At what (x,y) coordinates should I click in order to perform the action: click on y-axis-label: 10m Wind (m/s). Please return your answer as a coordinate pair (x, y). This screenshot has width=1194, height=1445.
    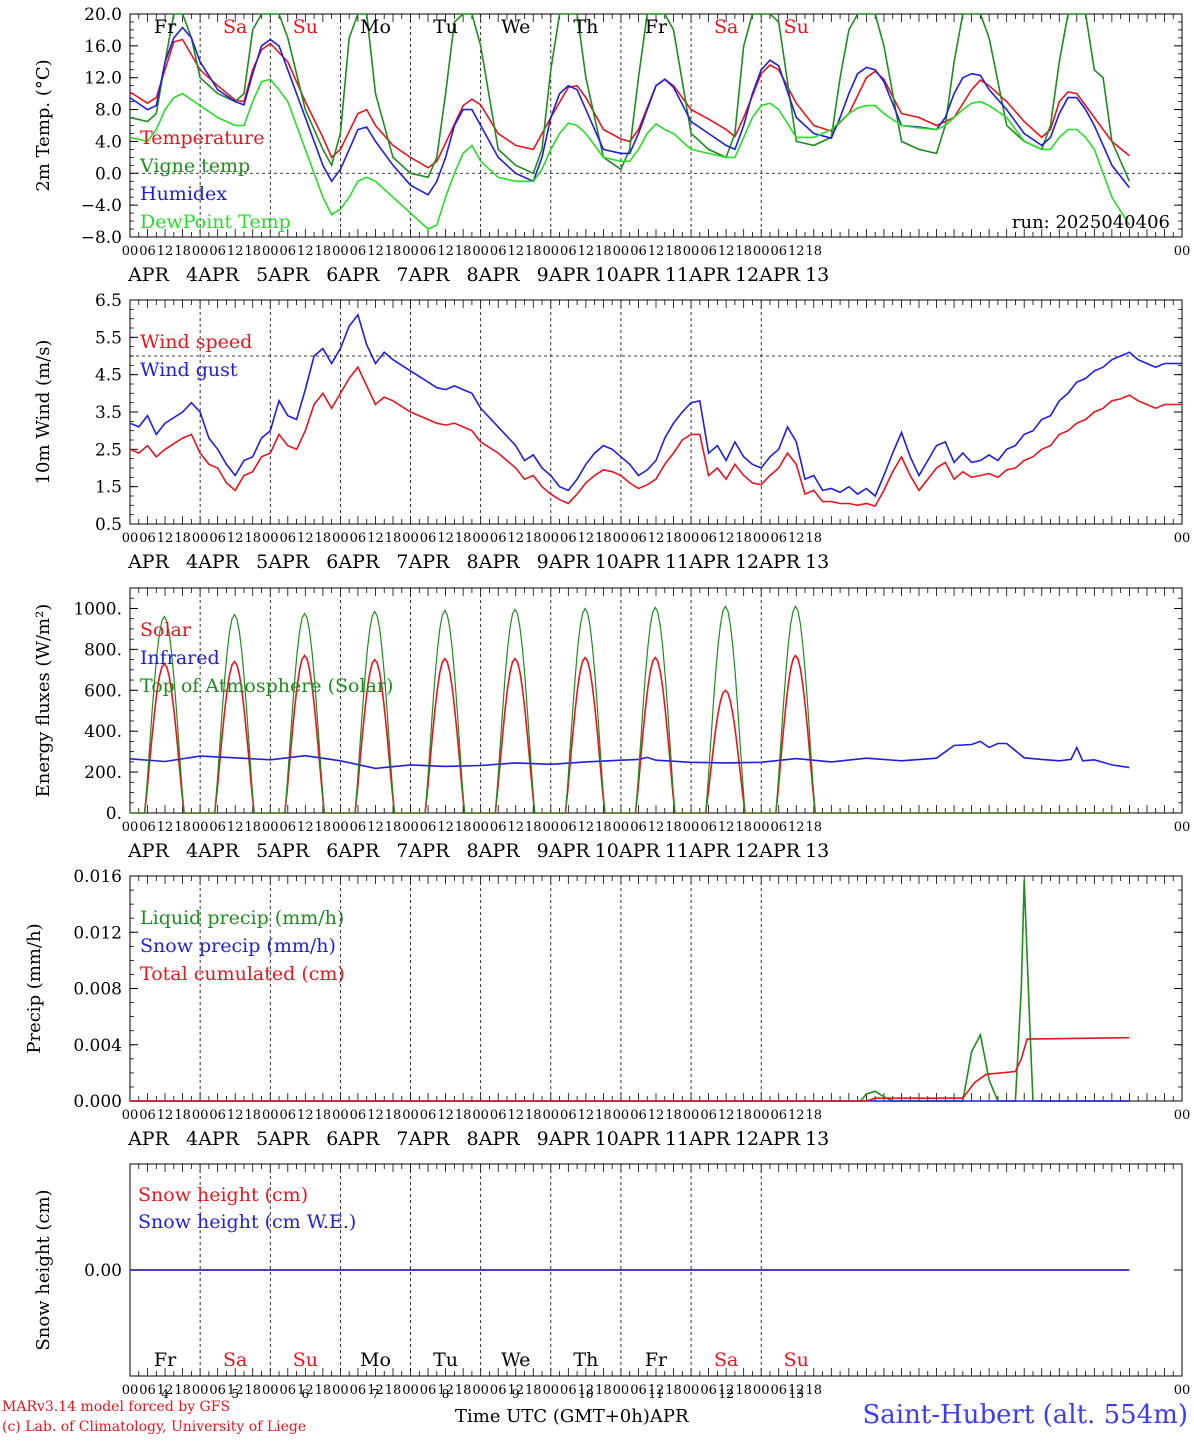
    Looking at the image, I should click on (43, 412).